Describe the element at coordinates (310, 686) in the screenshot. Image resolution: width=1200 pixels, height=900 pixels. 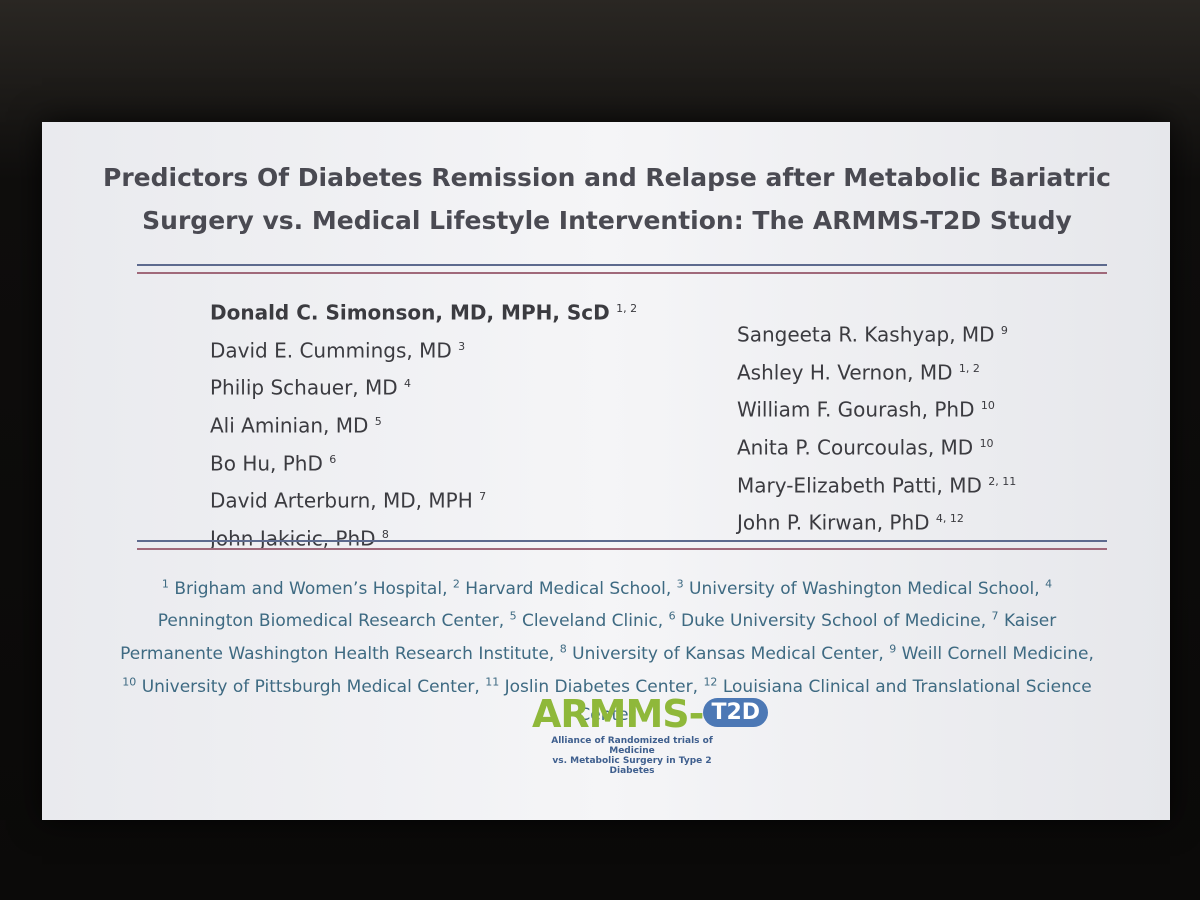
I see `affiliation-name: University of Pittsburgh Medical Center,` at that location.